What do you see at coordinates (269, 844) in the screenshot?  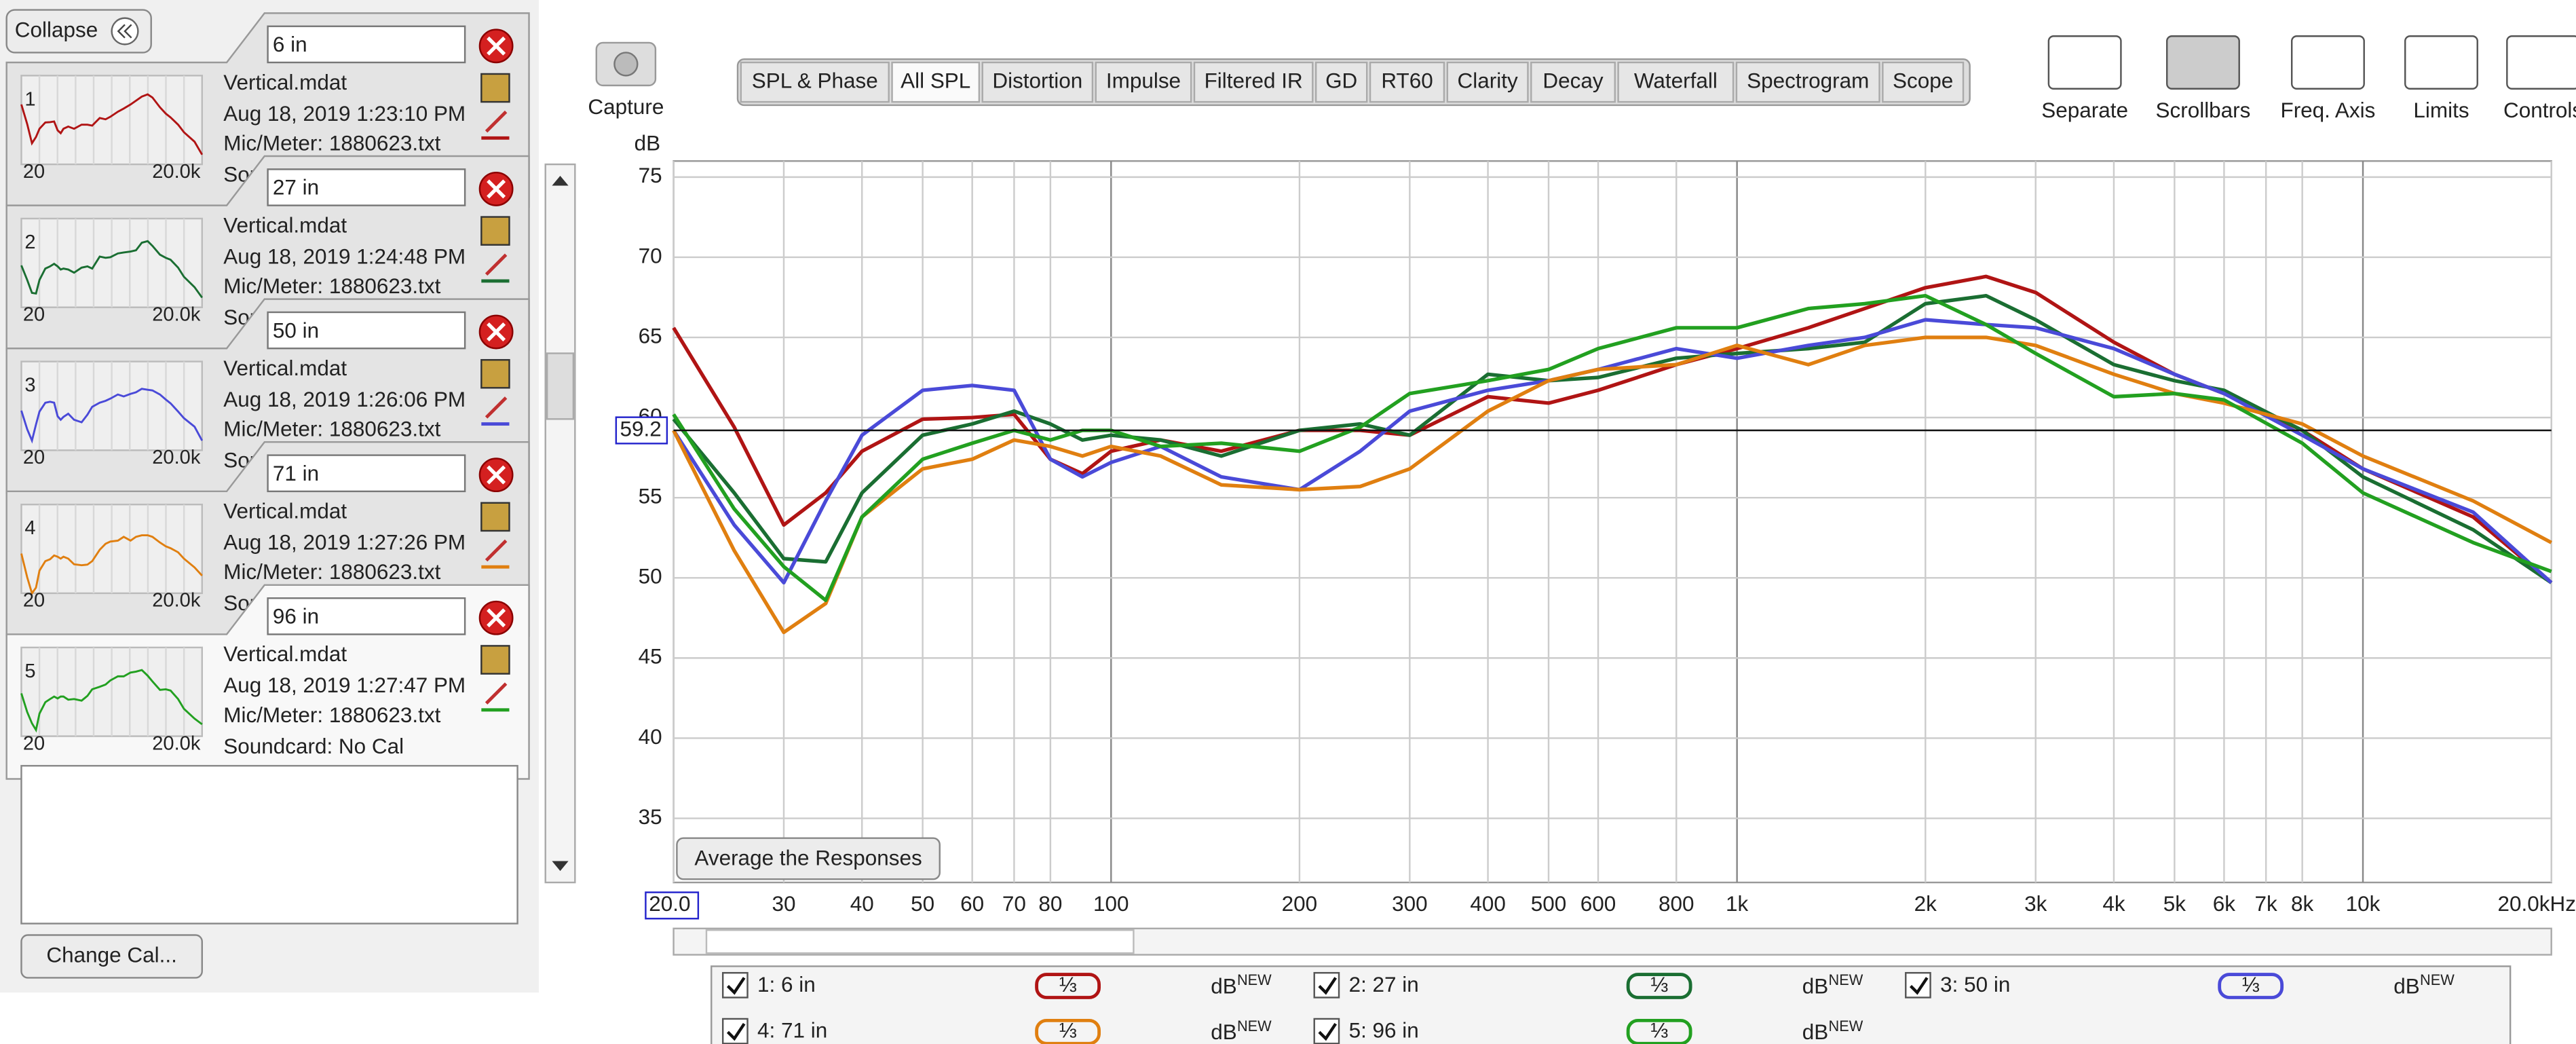 I see `notes-box` at bounding box center [269, 844].